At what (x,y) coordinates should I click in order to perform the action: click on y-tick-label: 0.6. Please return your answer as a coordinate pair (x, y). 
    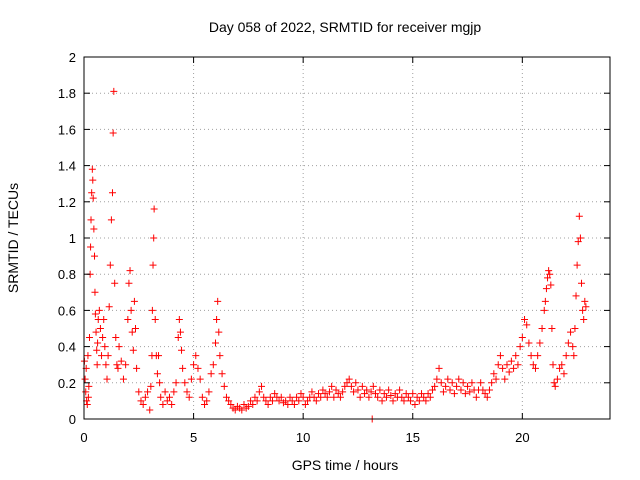
    Looking at the image, I should click on (67, 310).